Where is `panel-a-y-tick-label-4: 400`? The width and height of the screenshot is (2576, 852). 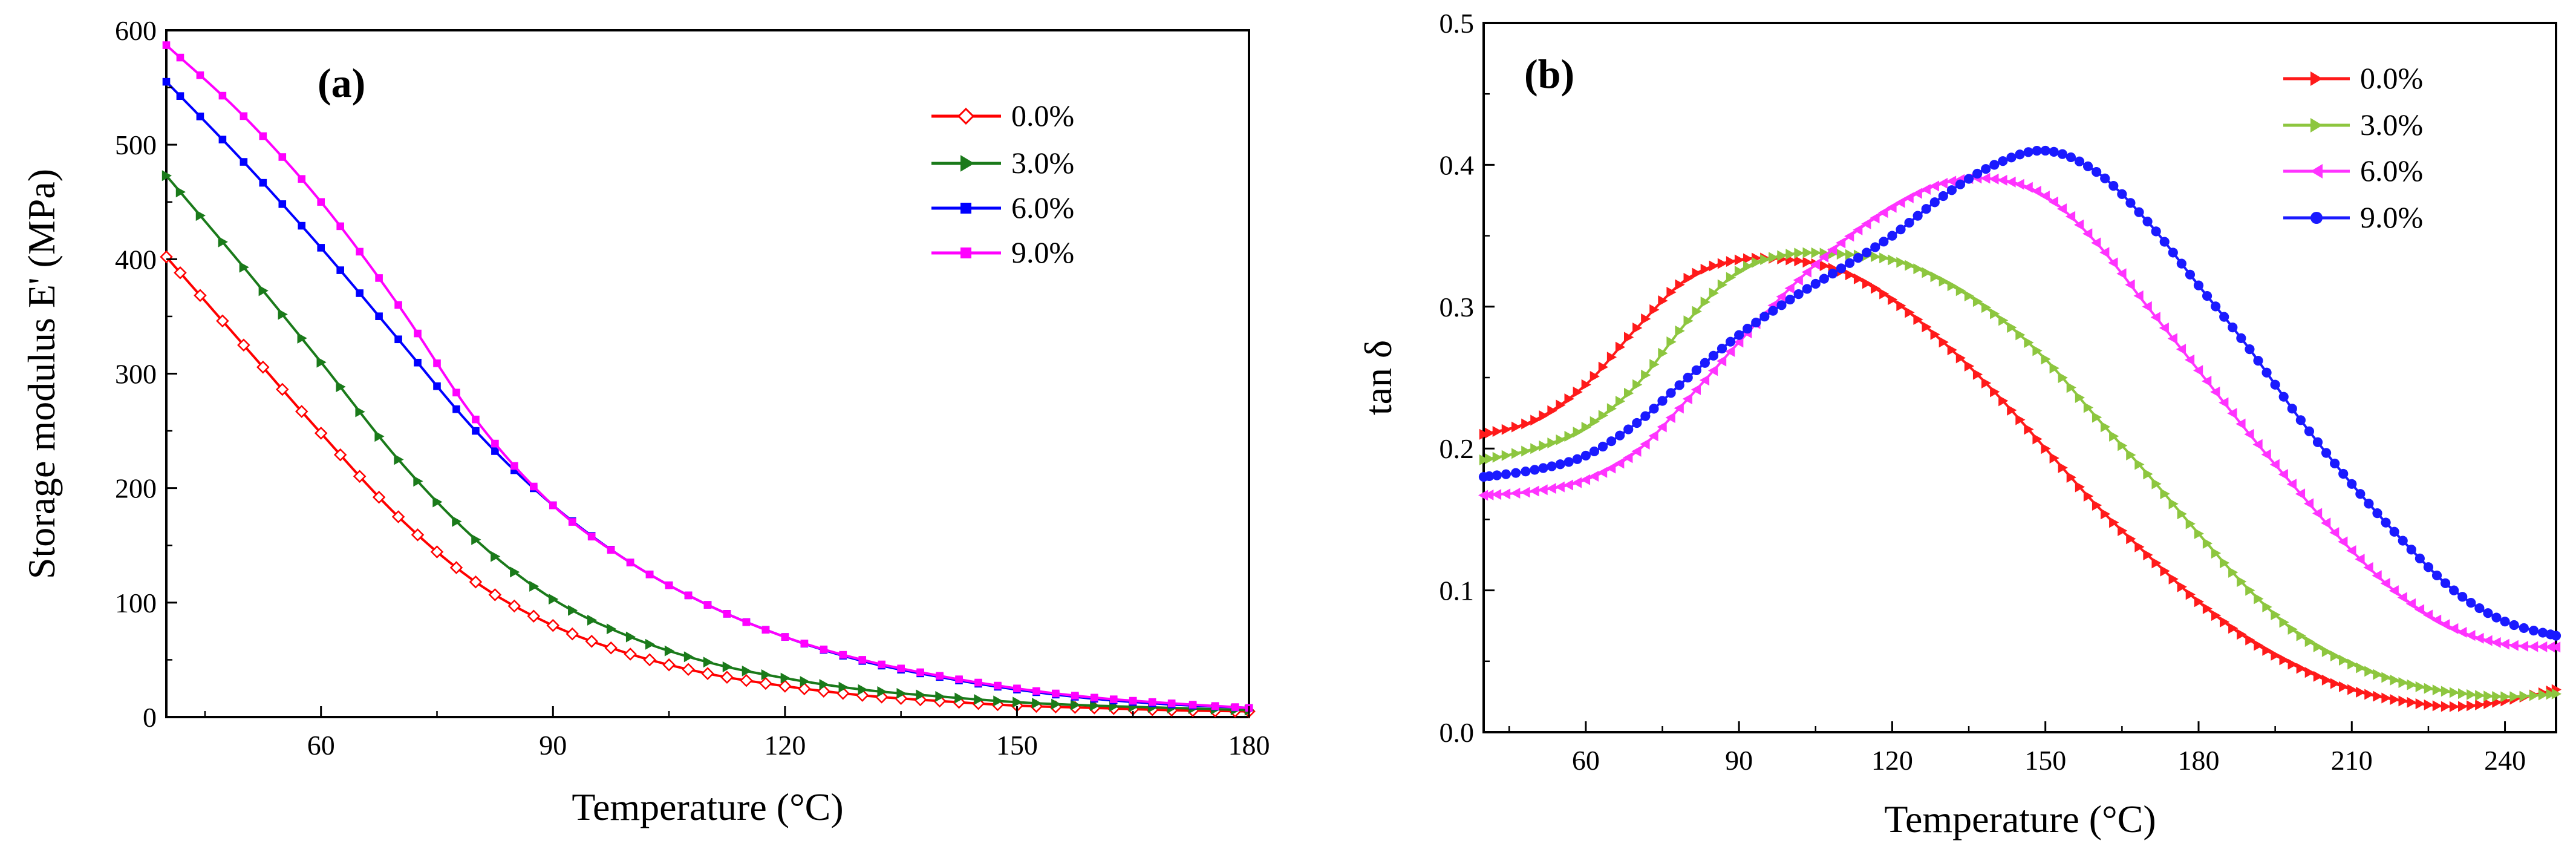 panel-a-y-tick-label-4: 400 is located at coordinates (136, 259).